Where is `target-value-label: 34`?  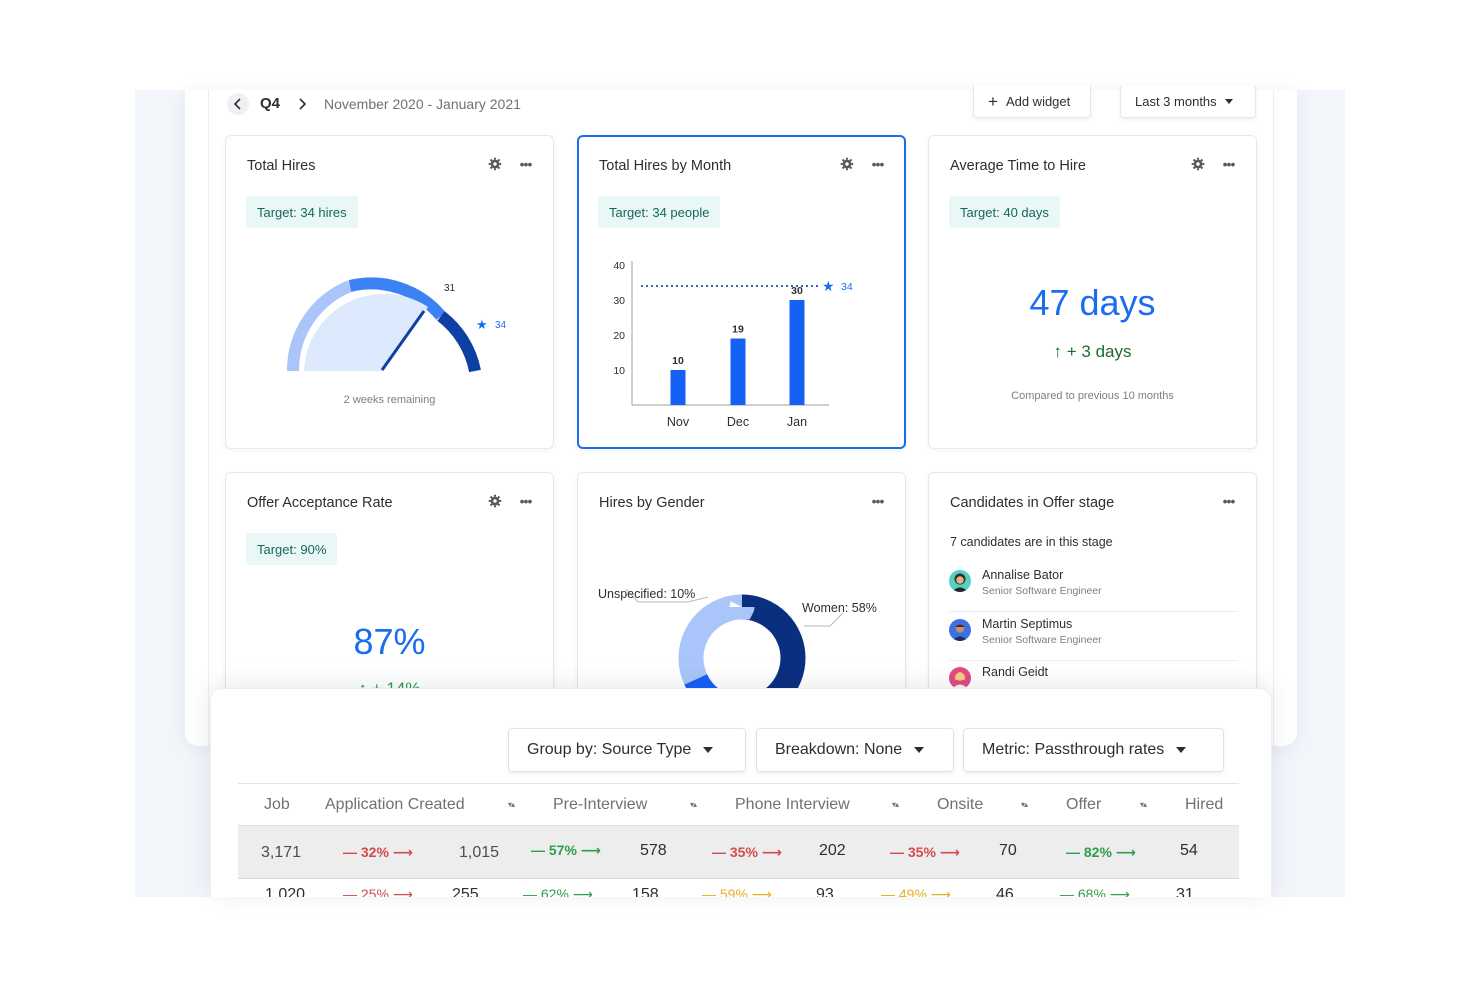 target-value-label: 34 is located at coordinates (847, 287).